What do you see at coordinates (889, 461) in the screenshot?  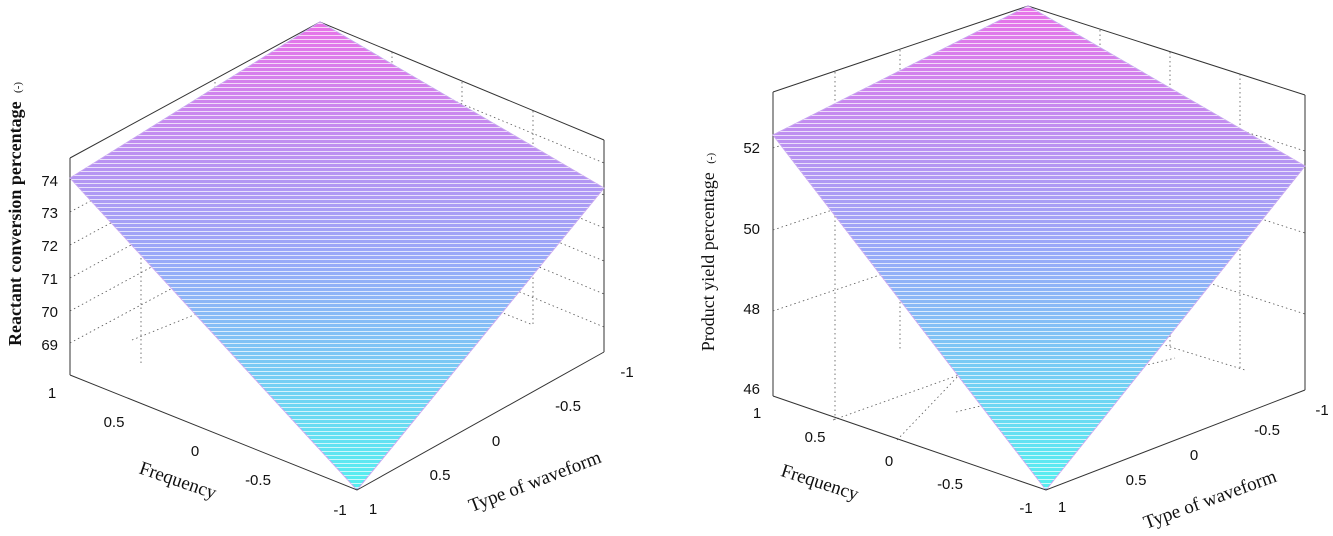 I see `right-frequency-tick: 0` at bounding box center [889, 461].